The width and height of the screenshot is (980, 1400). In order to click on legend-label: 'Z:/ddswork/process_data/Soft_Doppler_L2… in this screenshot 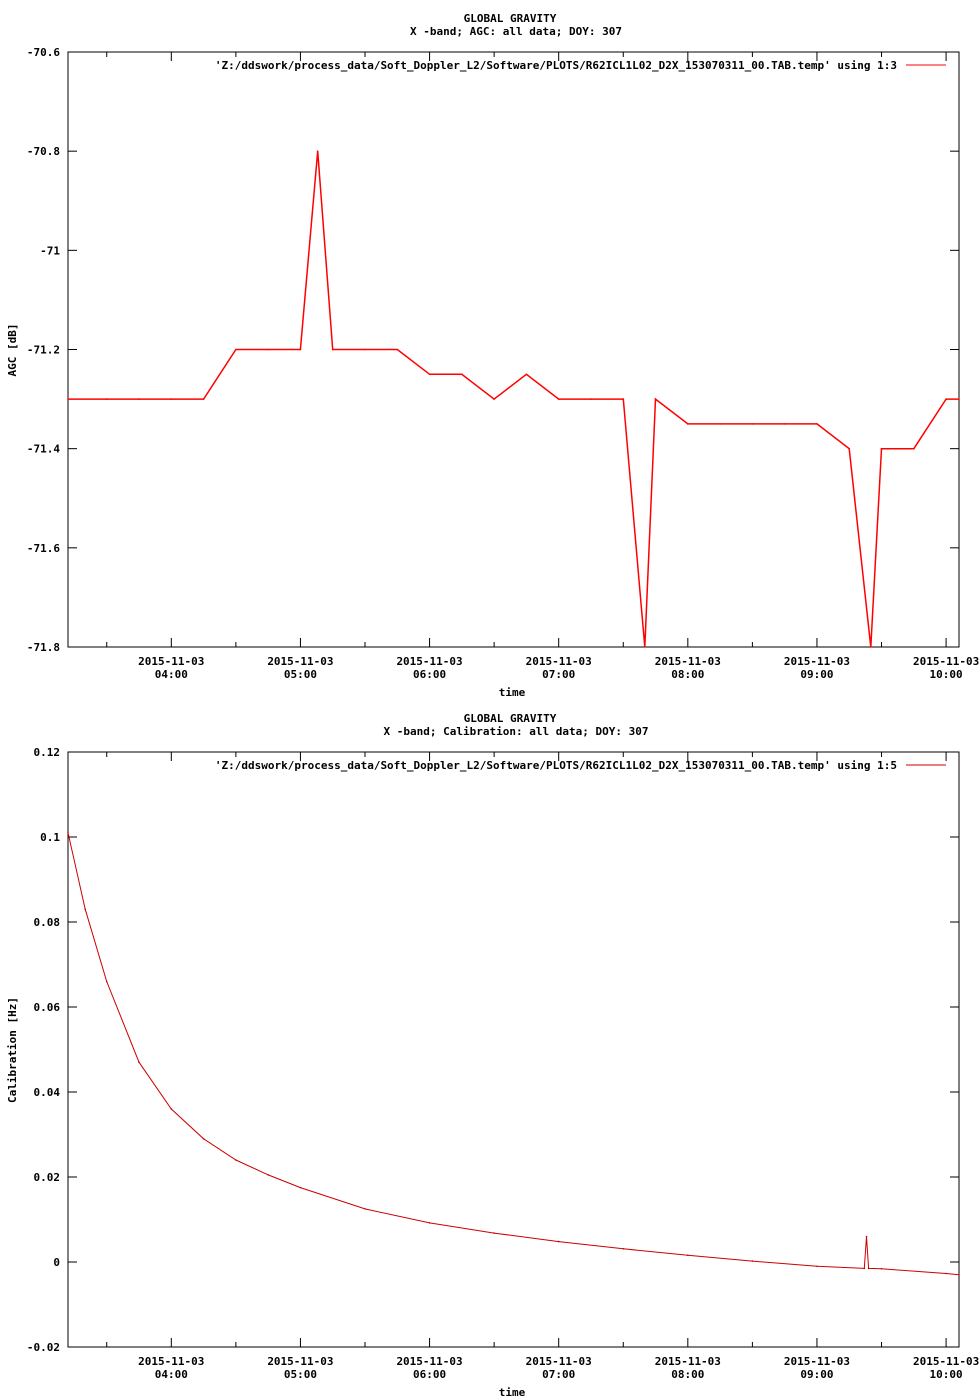, I will do `click(556, 65)`.